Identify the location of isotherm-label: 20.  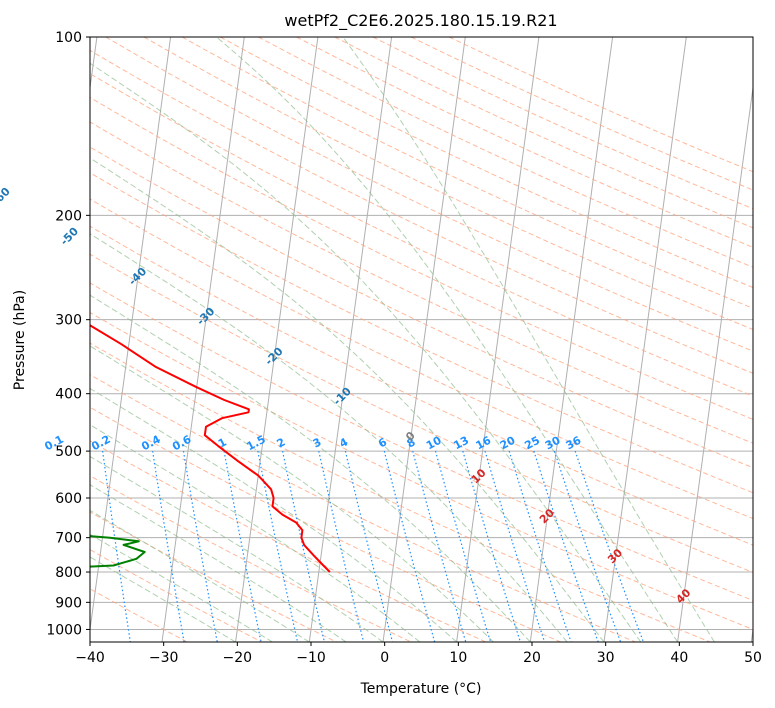
(547, 516).